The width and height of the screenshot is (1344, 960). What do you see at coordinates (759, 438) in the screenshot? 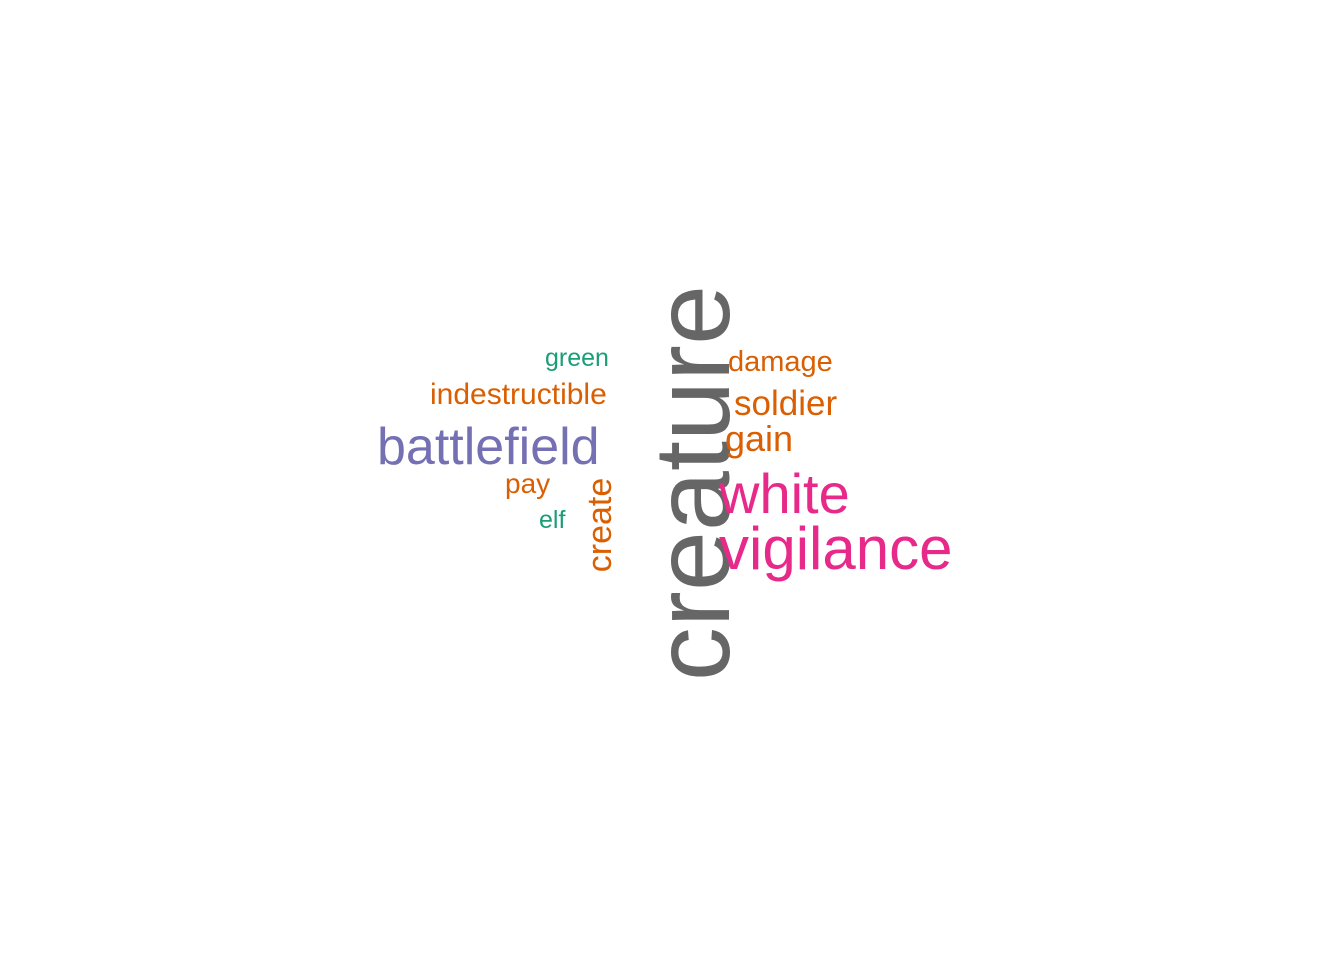
I see `word-gain: gain` at bounding box center [759, 438].